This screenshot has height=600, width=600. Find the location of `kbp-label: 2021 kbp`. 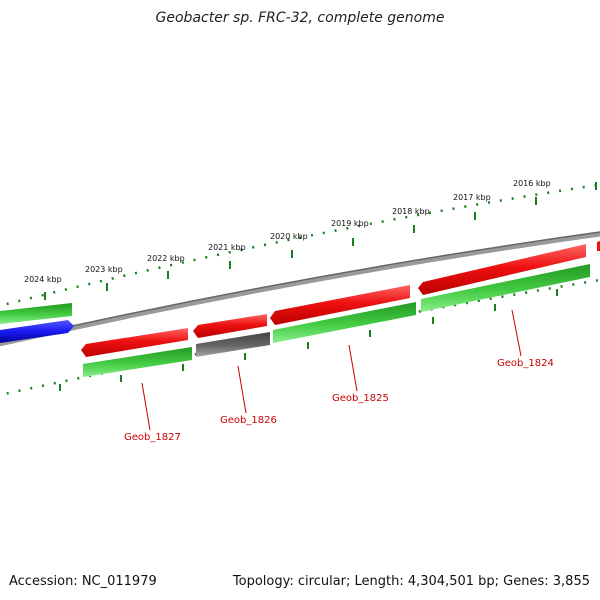

kbp-label: 2021 kbp is located at coordinates (227, 247).